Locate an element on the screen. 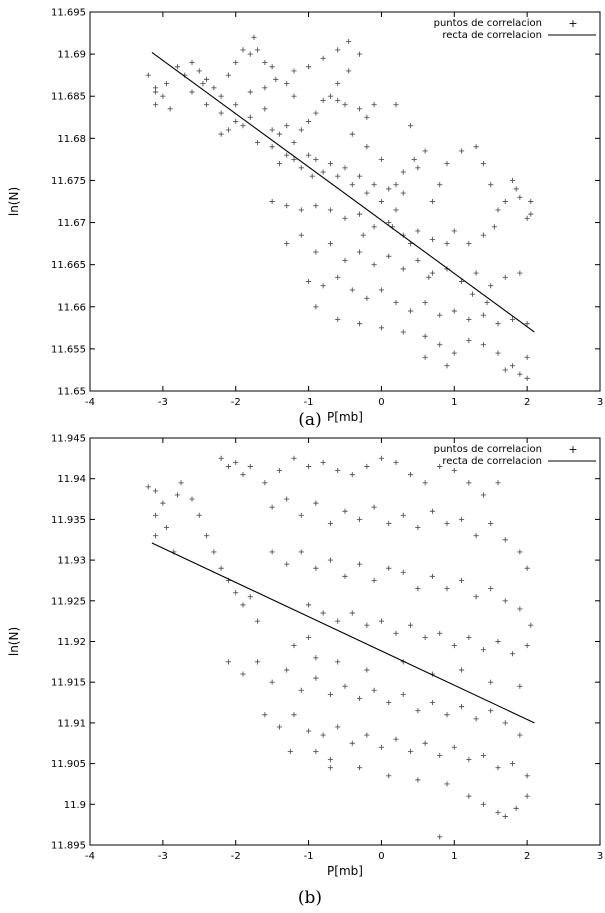  y-axis-label: ln(N) is located at coordinates (14, 201).